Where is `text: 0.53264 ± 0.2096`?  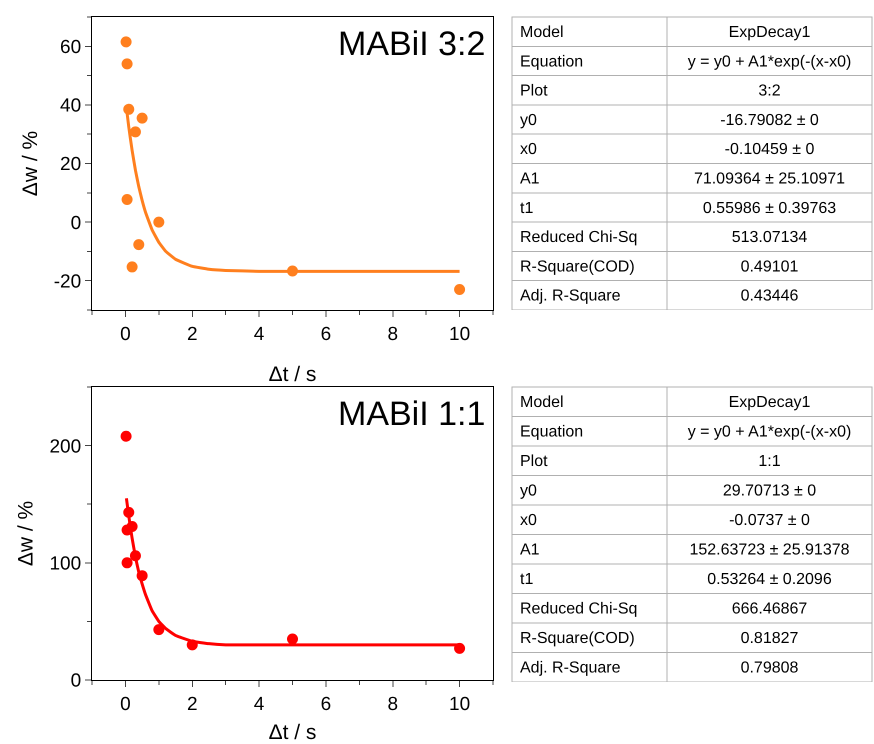
text: 0.53264 ± 0.2096 is located at coordinates (769, 579).